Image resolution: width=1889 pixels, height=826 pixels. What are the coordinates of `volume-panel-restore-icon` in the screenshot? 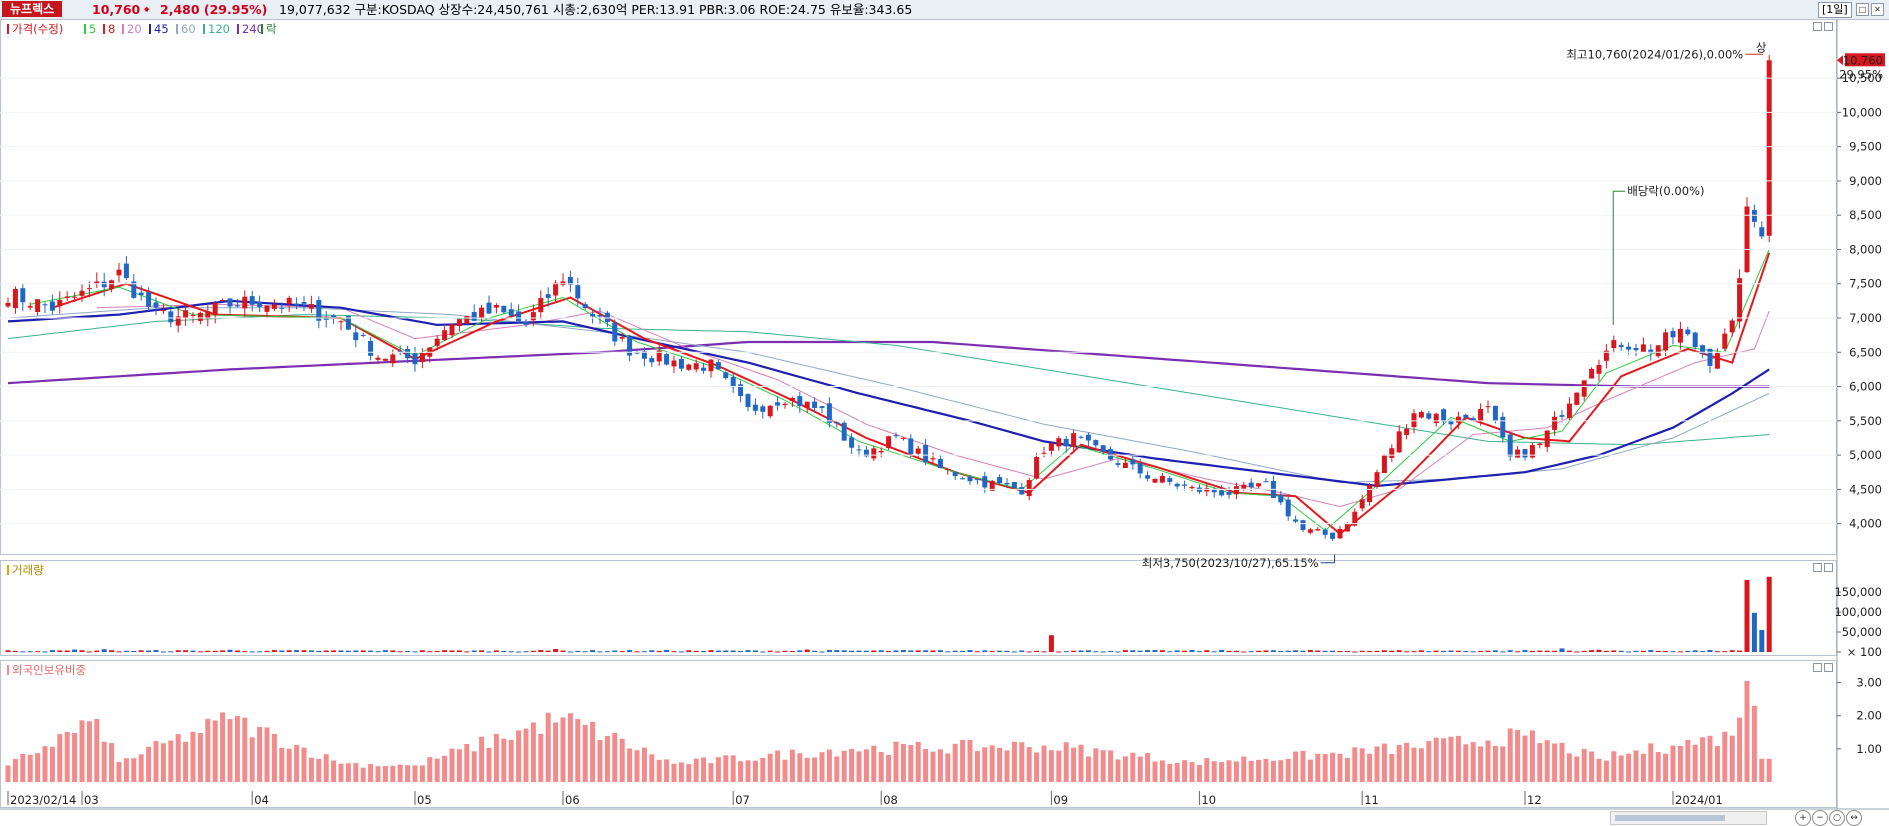 It's located at (1817, 567).